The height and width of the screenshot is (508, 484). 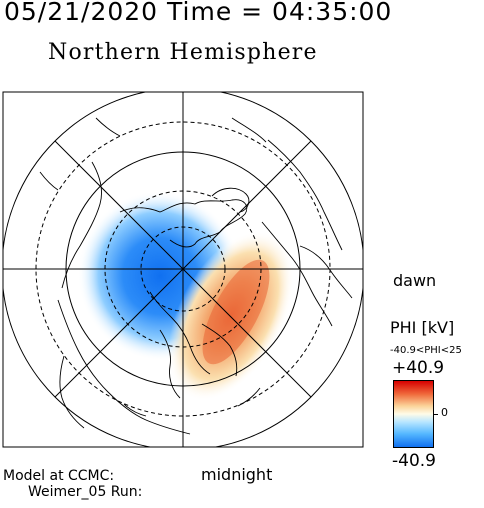 What do you see at coordinates (422, 327) in the screenshot?
I see `colorbar-title: PHI [kV]` at bounding box center [422, 327].